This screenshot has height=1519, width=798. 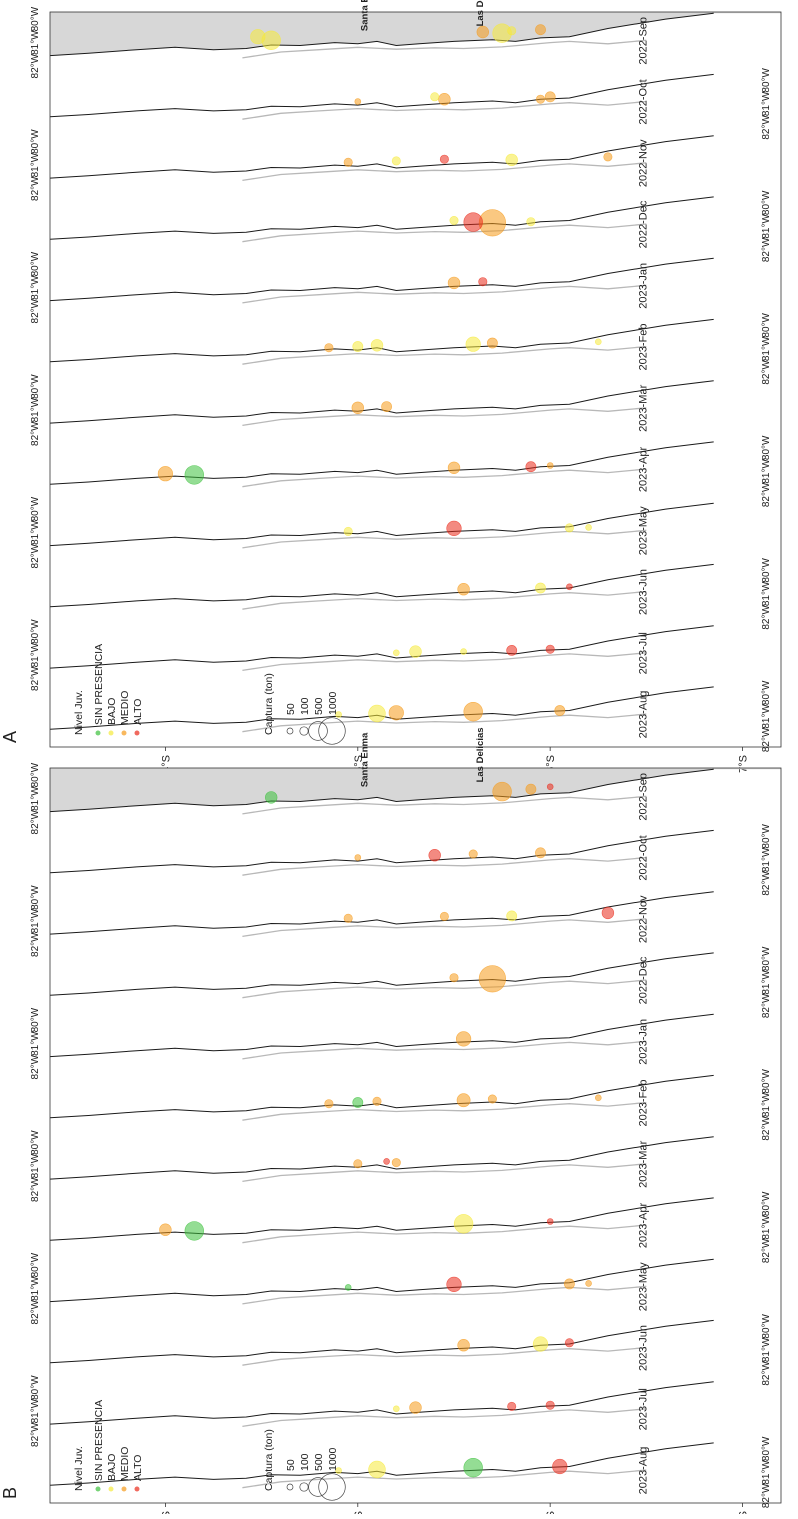 What do you see at coordinates (382, 1100) in the screenshot?
I see `month-frame: 2023-Feb` at bounding box center [382, 1100].